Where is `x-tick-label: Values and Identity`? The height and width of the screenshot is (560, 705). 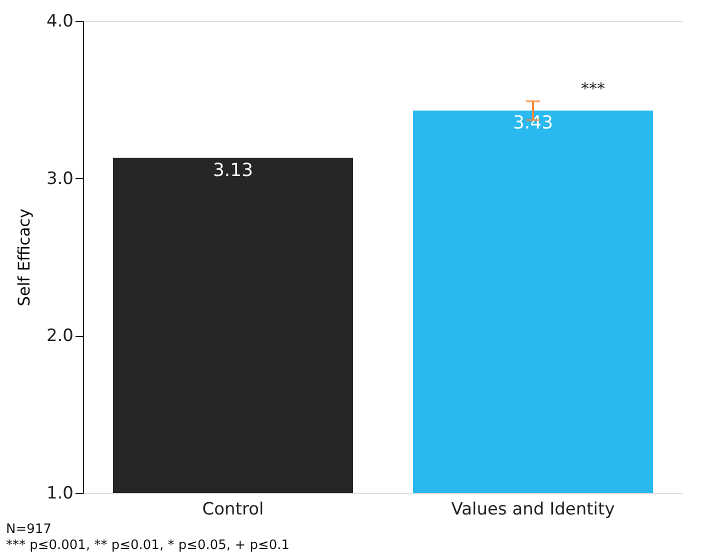
x-tick-label: Values and Identity is located at coordinates (533, 510).